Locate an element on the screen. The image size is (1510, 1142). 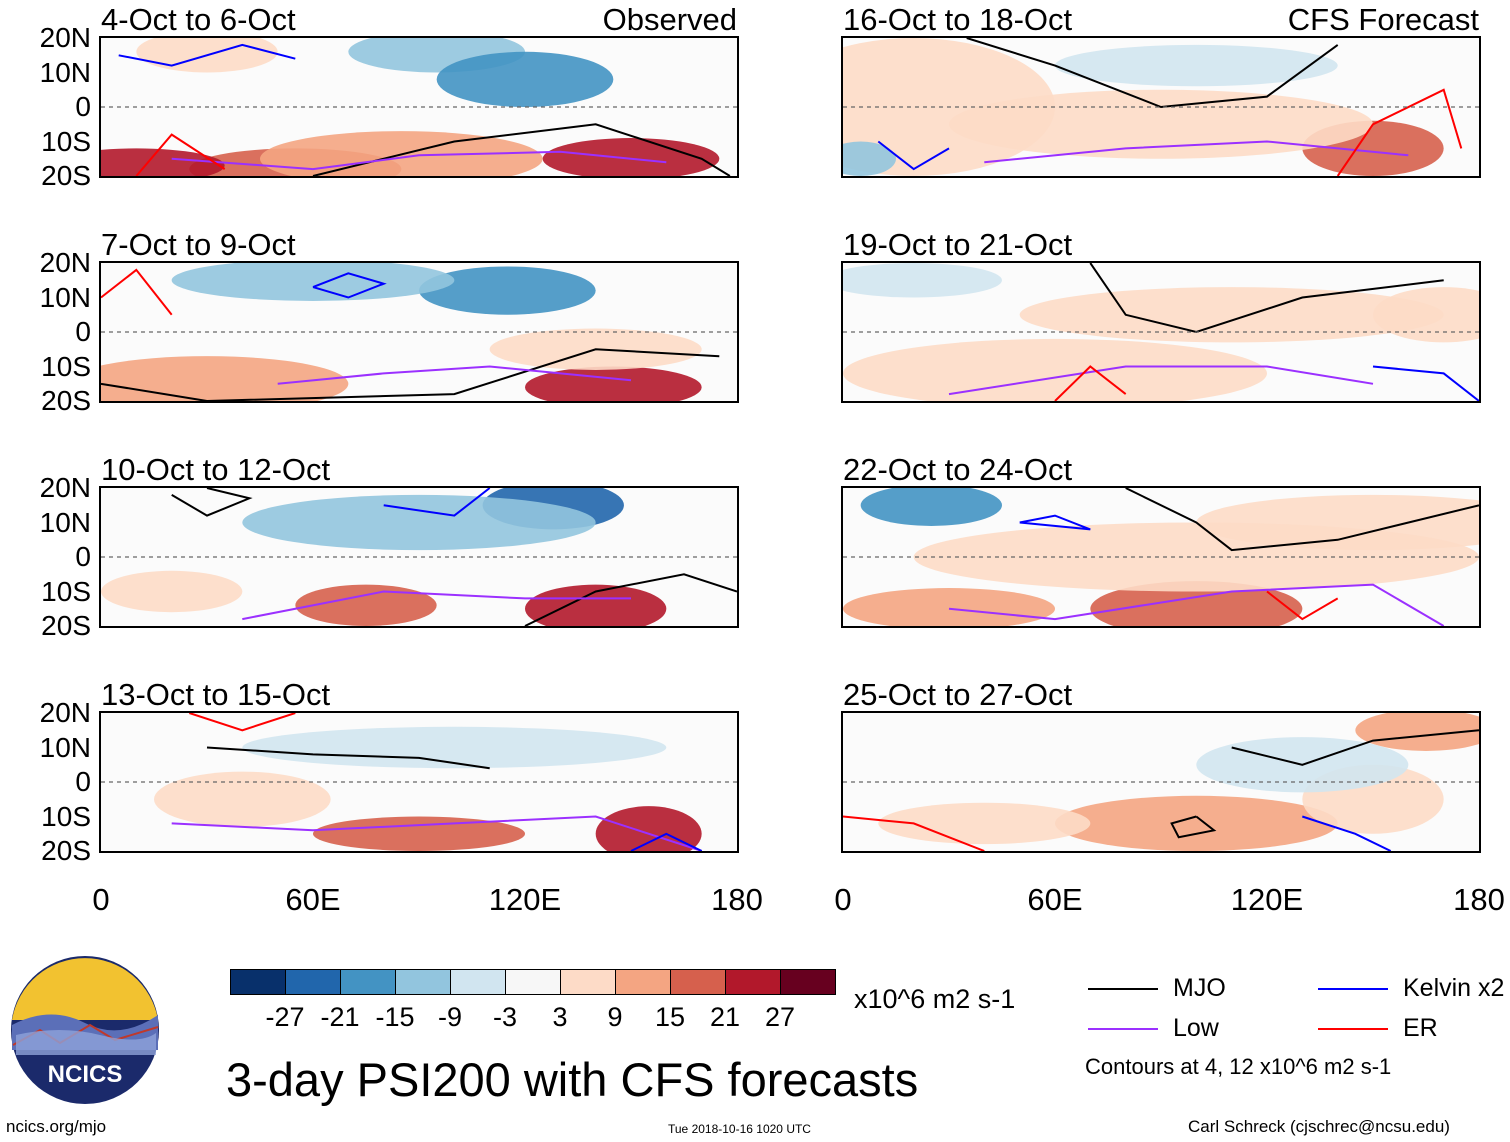
colorbar-units: x10^6 m2 s-1 is located at coordinates (935, 999).